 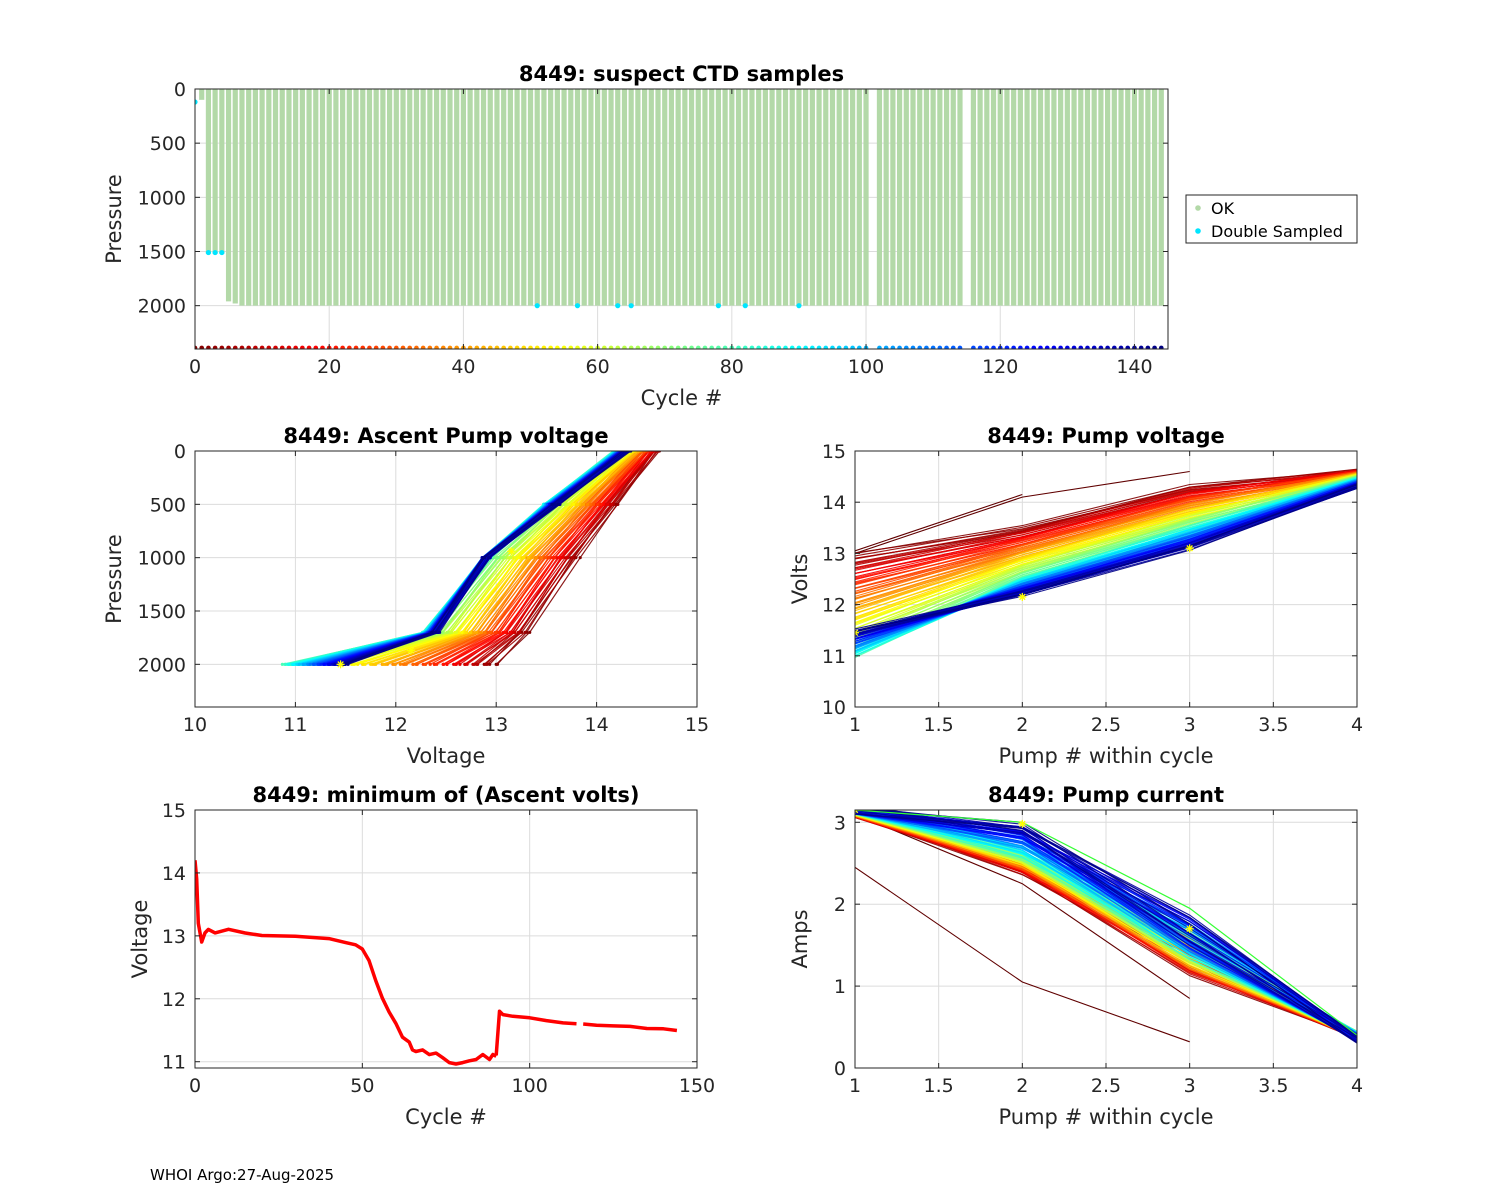 I want to click on y-tick-label: 11, so click(x=174, y=1063).